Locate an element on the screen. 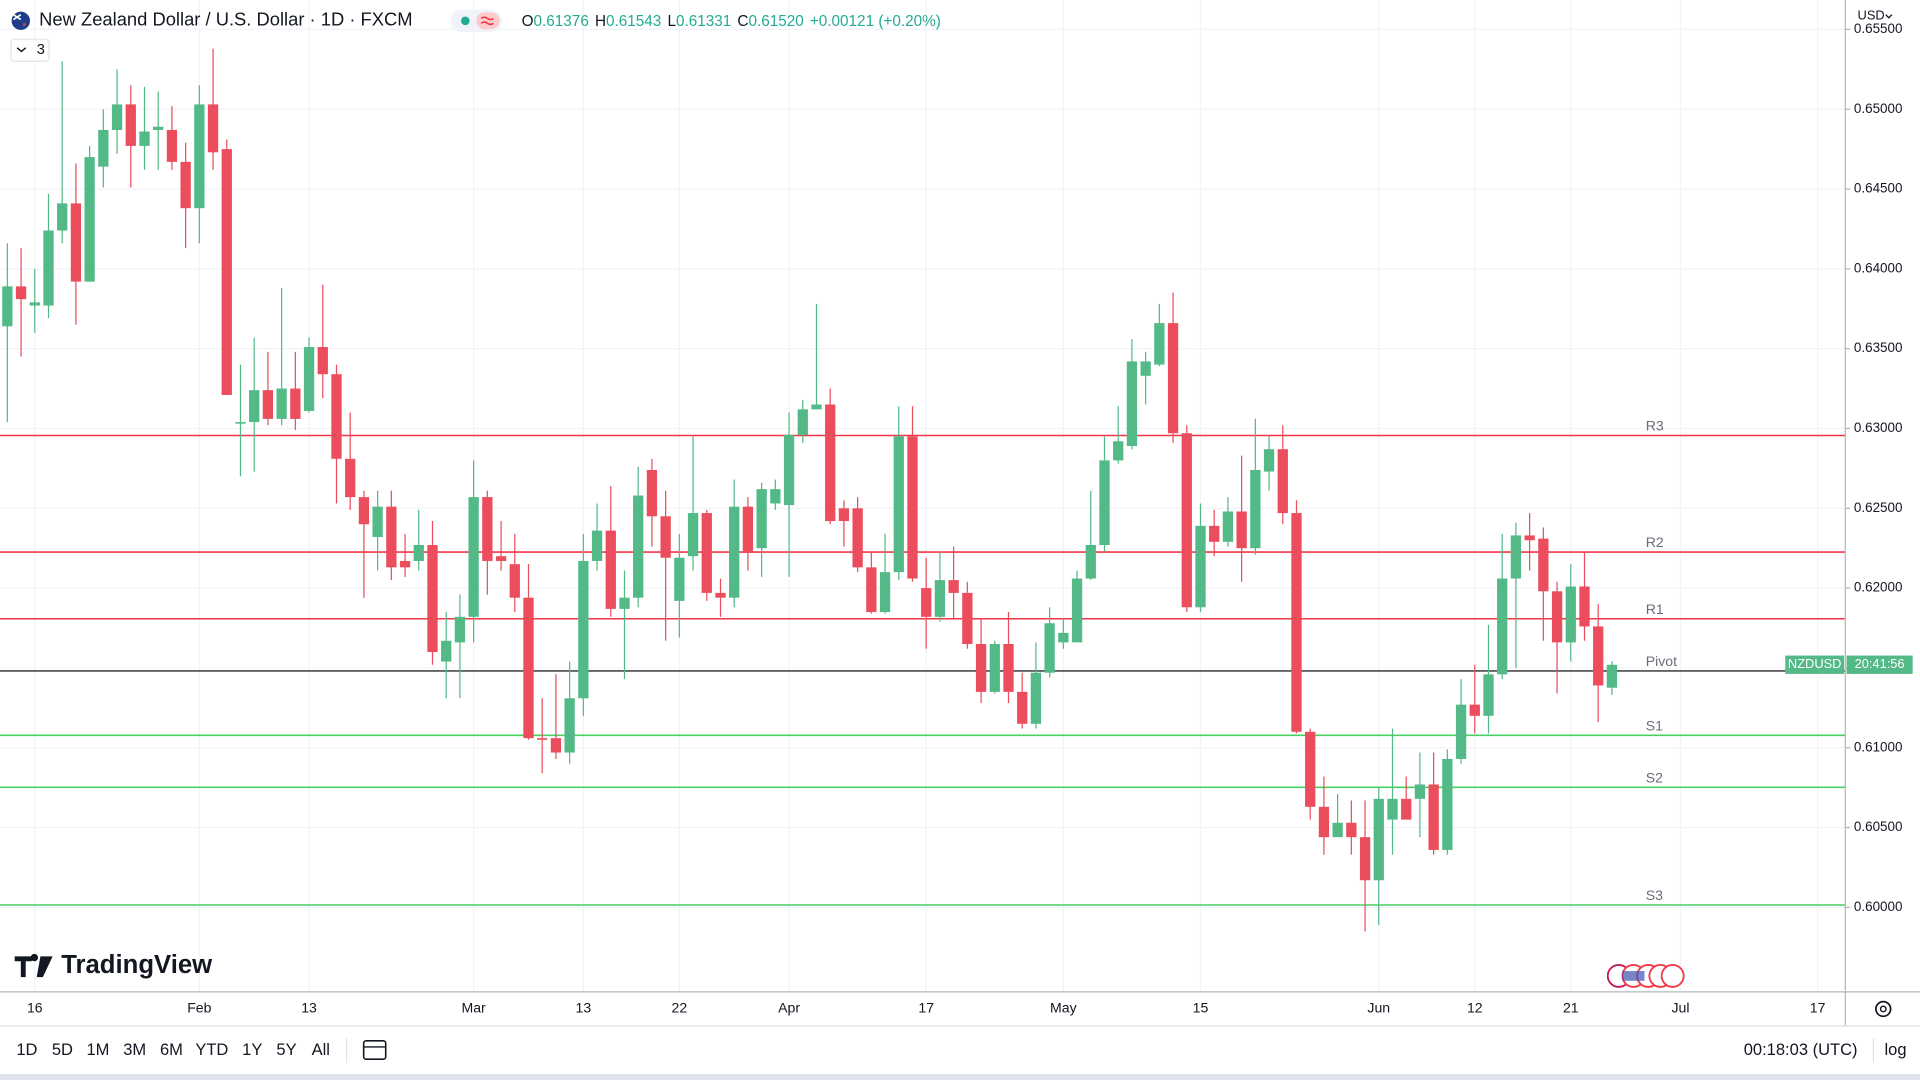 The image size is (1920, 1080). y-tick-label: 0.60000 is located at coordinates (1878, 906).